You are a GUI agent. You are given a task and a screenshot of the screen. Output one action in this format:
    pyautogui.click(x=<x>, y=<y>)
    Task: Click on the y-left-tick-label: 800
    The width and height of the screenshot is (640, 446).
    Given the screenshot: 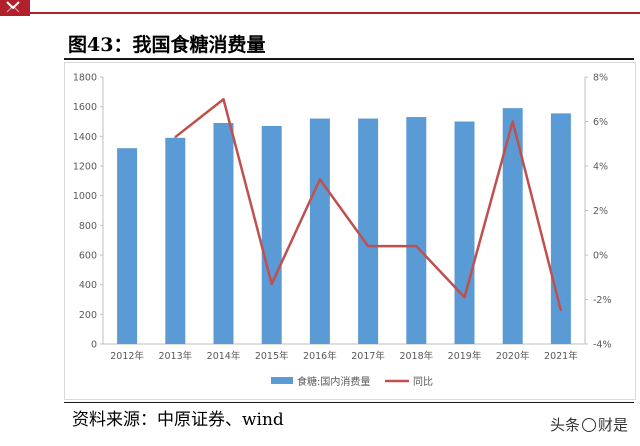 What is the action you would take?
    pyautogui.click(x=88, y=226)
    